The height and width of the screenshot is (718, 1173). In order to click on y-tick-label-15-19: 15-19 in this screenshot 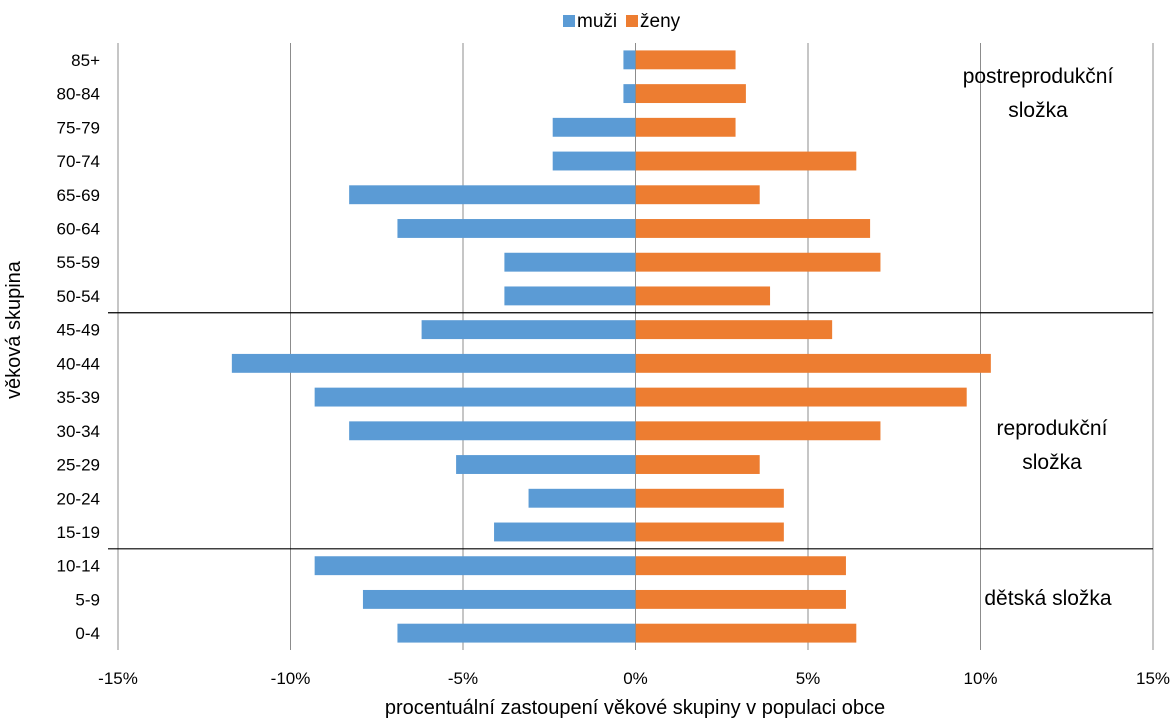, I will do `click(78, 532)`.